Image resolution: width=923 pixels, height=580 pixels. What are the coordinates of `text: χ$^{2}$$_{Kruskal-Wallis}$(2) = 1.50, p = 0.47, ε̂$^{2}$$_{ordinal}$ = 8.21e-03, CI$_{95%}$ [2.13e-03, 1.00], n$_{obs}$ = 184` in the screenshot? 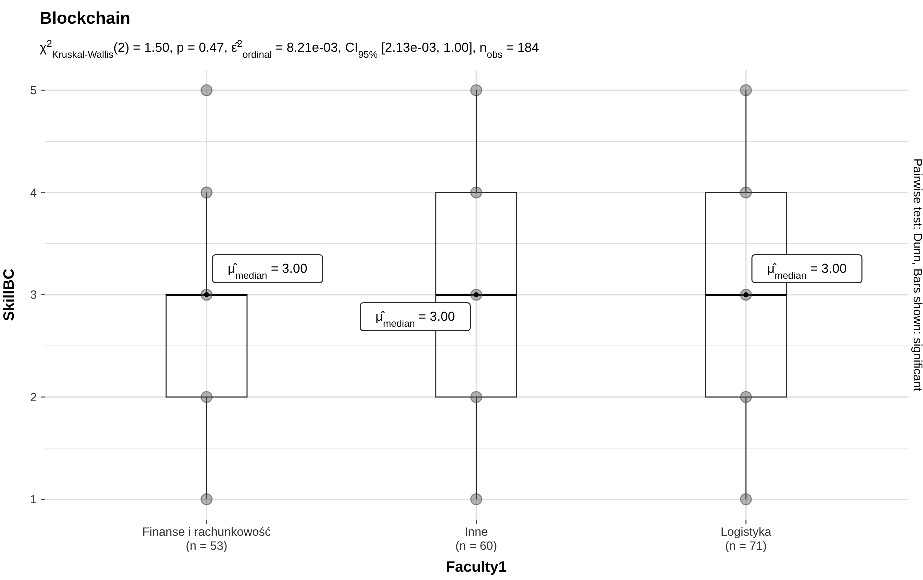 It's located at (290, 49).